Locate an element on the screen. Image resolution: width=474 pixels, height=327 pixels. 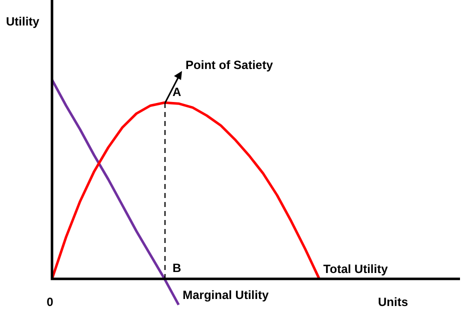
x-axis-title: Units is located at coordinates (393, 302).